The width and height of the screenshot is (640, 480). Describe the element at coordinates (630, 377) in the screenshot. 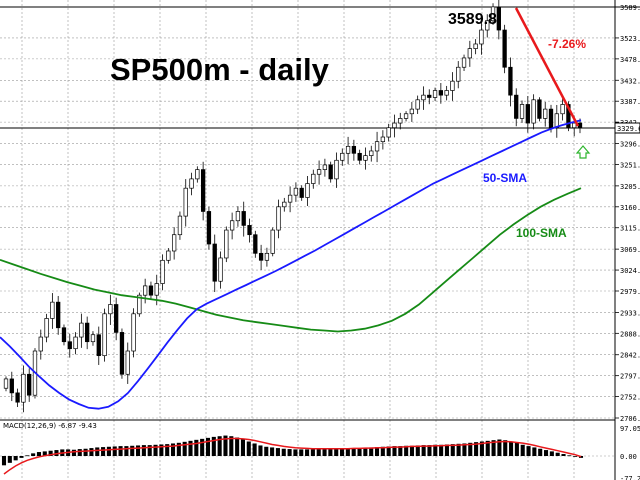

I see `price-tick-label: 2797.0` at that location.